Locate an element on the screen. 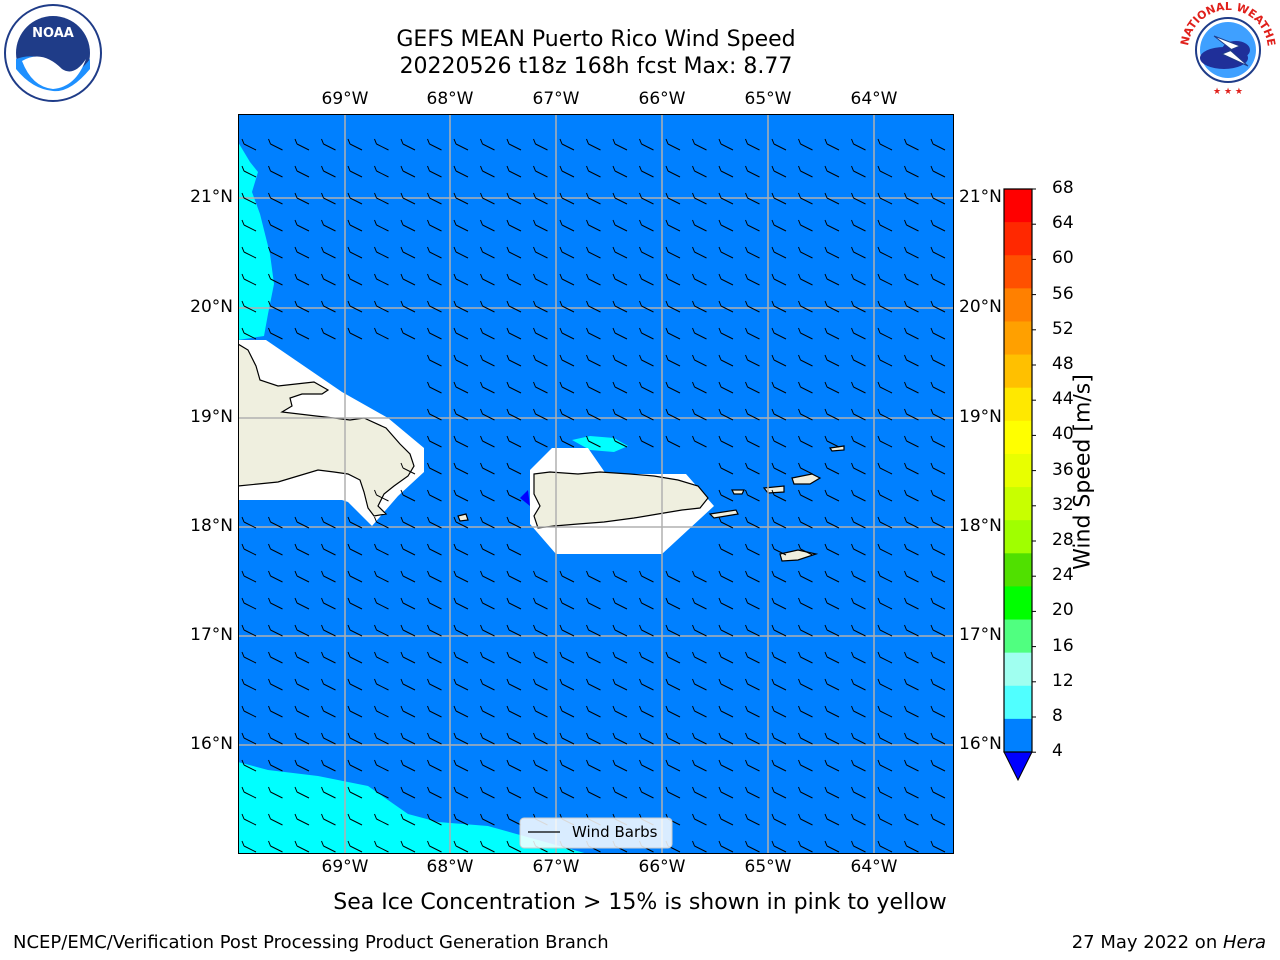 The width and height of the screenshot is (1280, 960). lat-right-label: 19°N is located at coordinates (980, 417).